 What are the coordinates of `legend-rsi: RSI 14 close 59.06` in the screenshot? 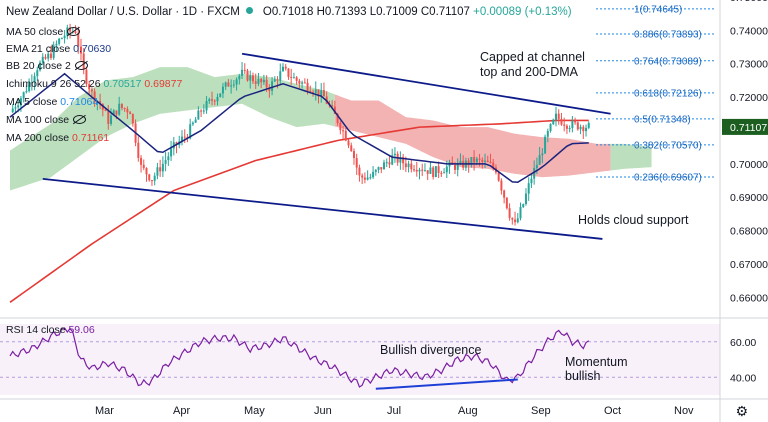 It's located at (50, 330).